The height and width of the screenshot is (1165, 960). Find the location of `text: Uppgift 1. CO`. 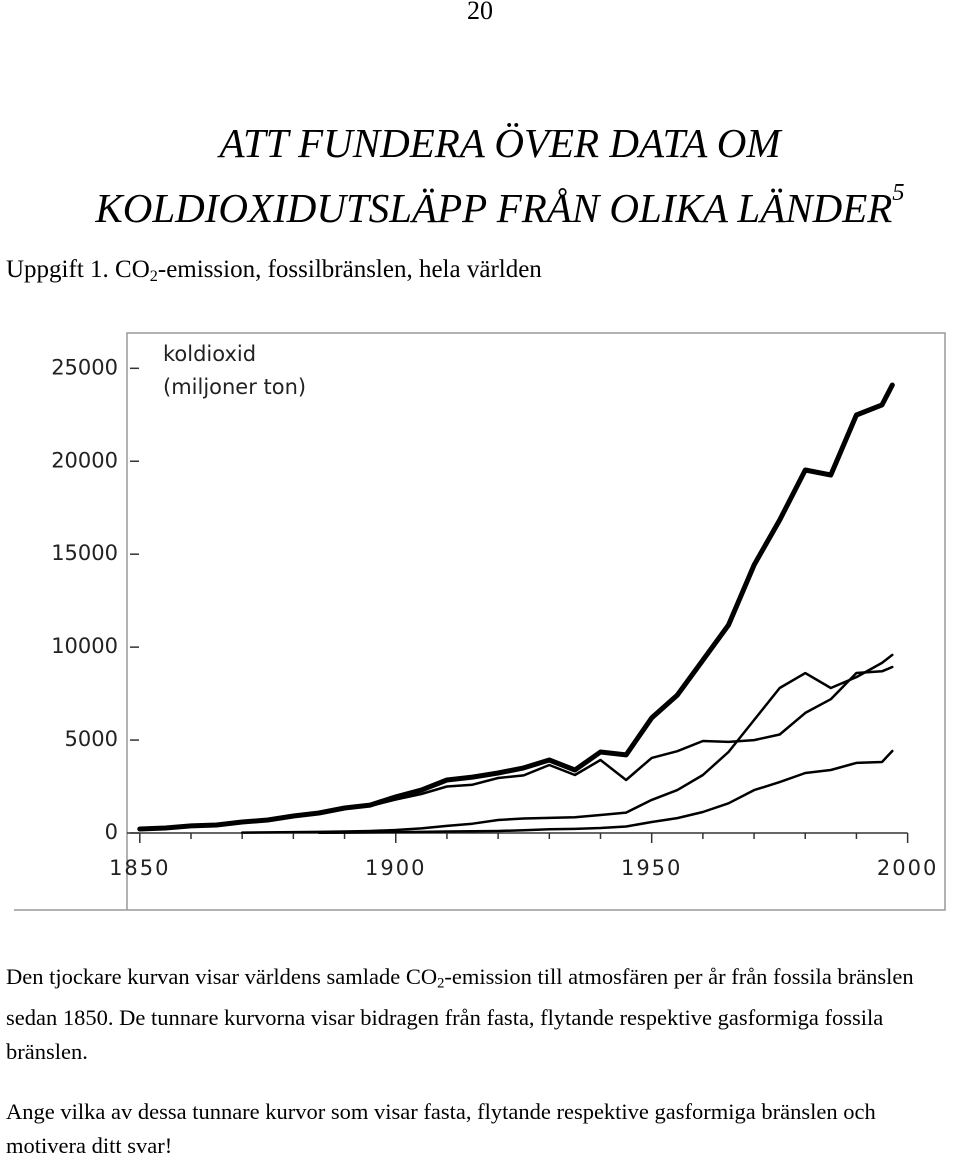

text: Uppgift 1. CO is located at coordinates (78, 269).